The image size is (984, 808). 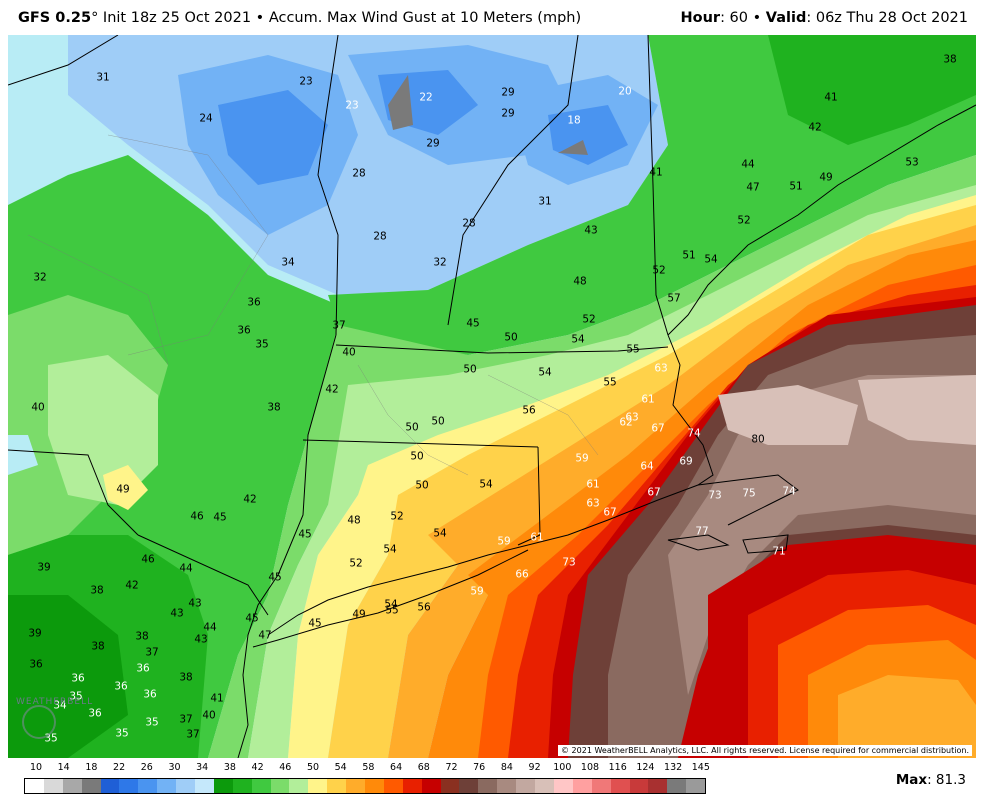 I want to click on legend-tick-label: 26, so click(x=146, y=767).